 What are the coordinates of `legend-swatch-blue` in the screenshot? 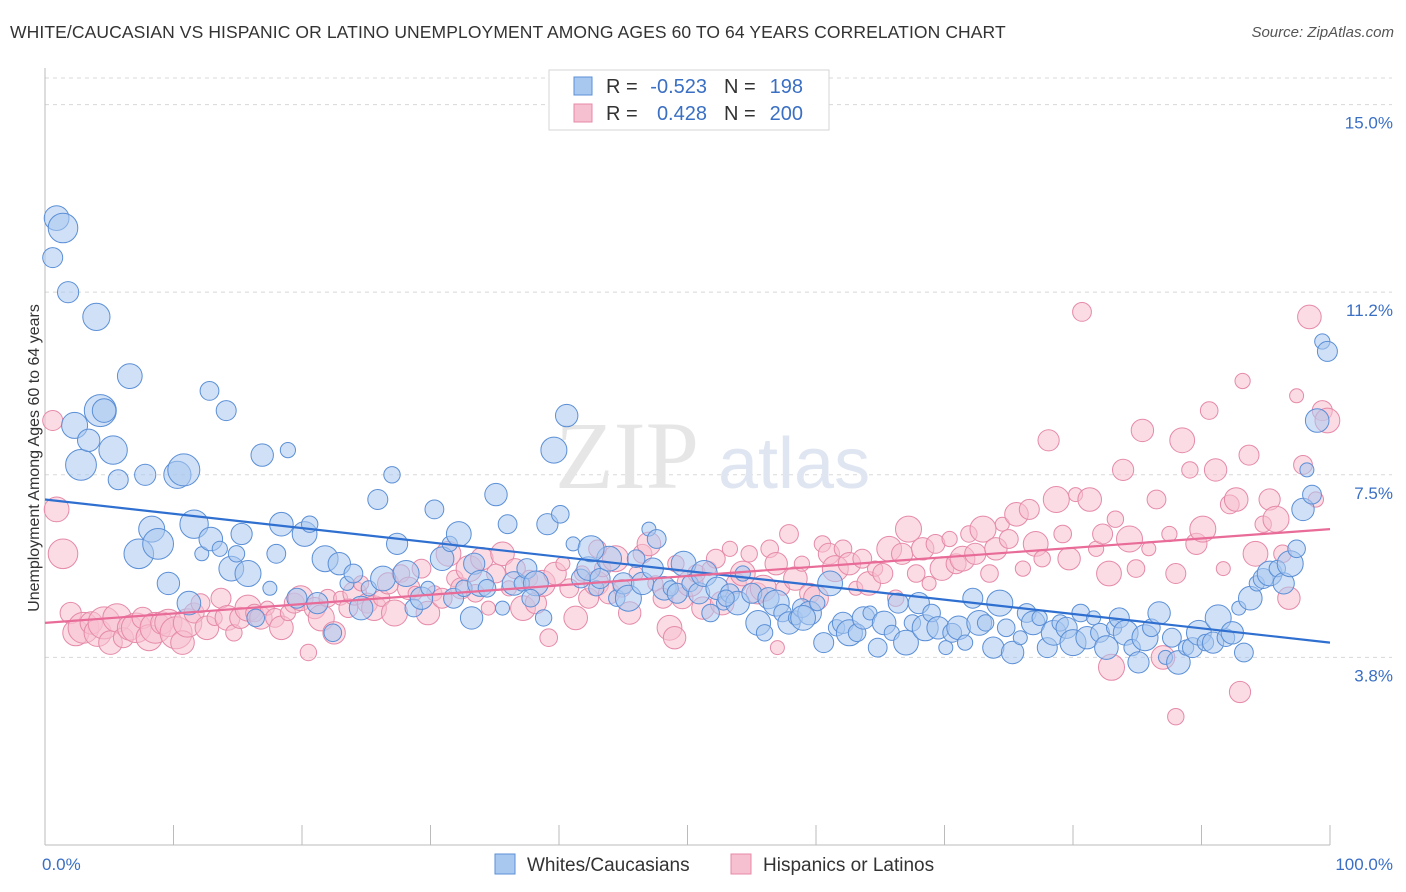 It's located at (583, 86).